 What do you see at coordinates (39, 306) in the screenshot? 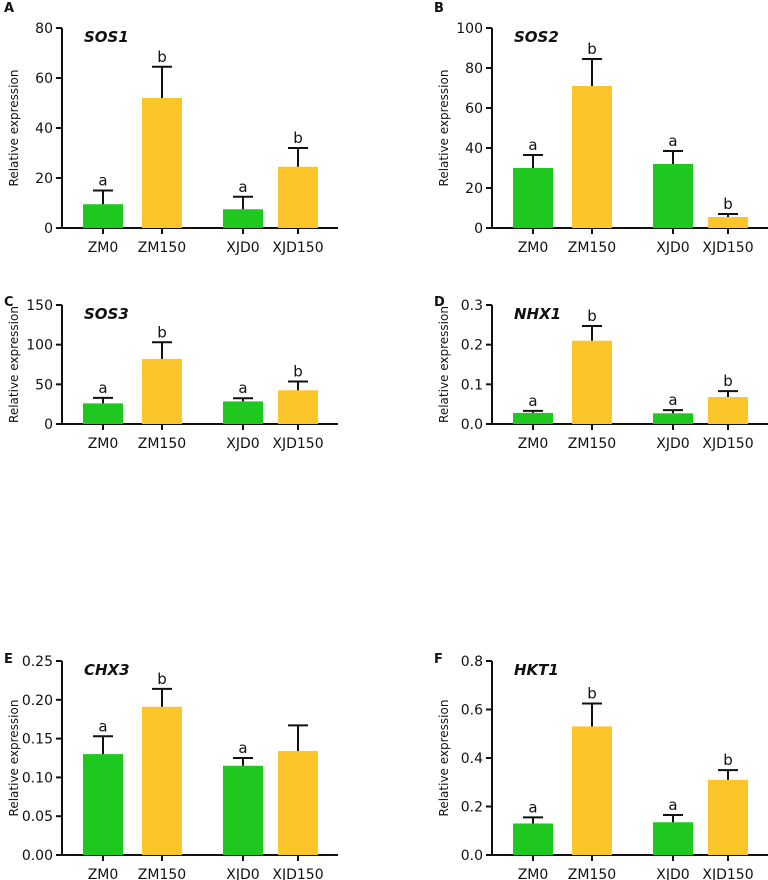
I see `y-tick-label: 150` at bounding box center [39, 306].